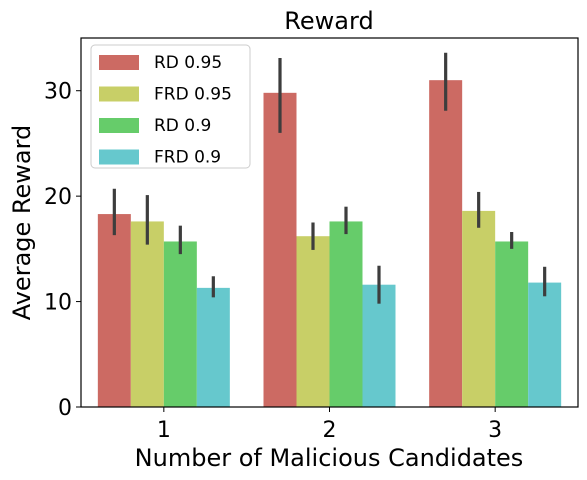 The height and width of the screenshot is (480, 587). Describe the element at coordinates (65, 408) in the screenshot. I see `y-tick-label: 0` at that location.